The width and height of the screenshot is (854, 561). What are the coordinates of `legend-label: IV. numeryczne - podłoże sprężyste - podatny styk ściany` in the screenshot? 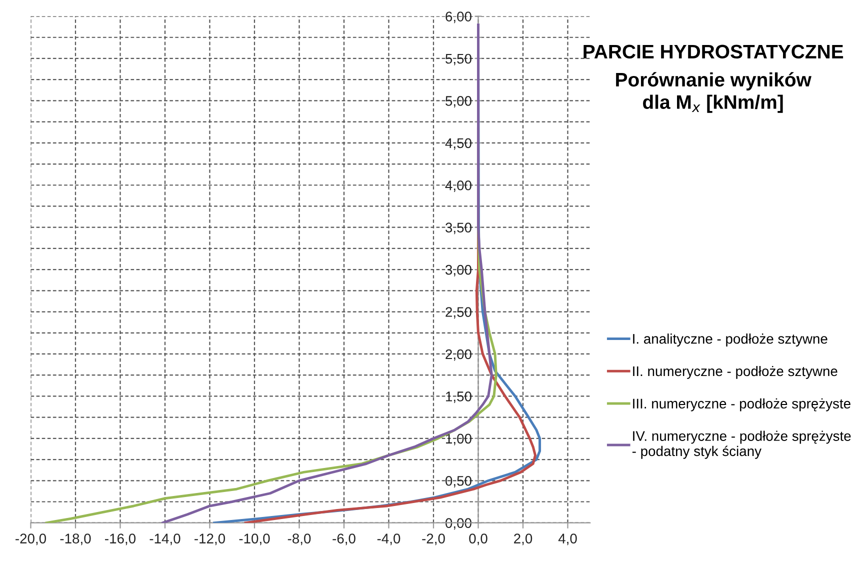 It's located at (741, 444).